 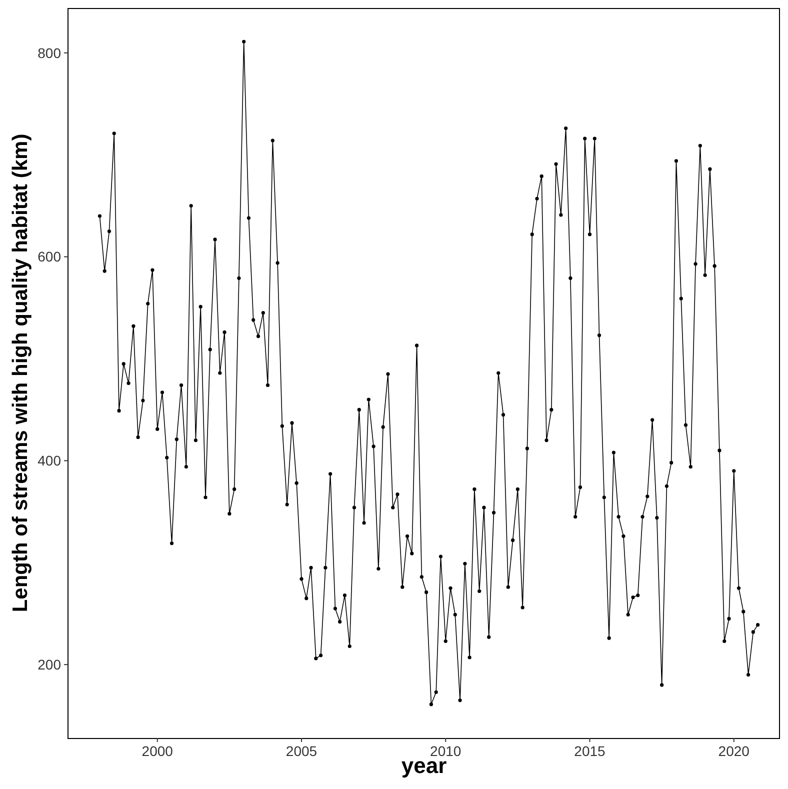 I want to click on y-tick-label: 600, so click(x=50, y=256).